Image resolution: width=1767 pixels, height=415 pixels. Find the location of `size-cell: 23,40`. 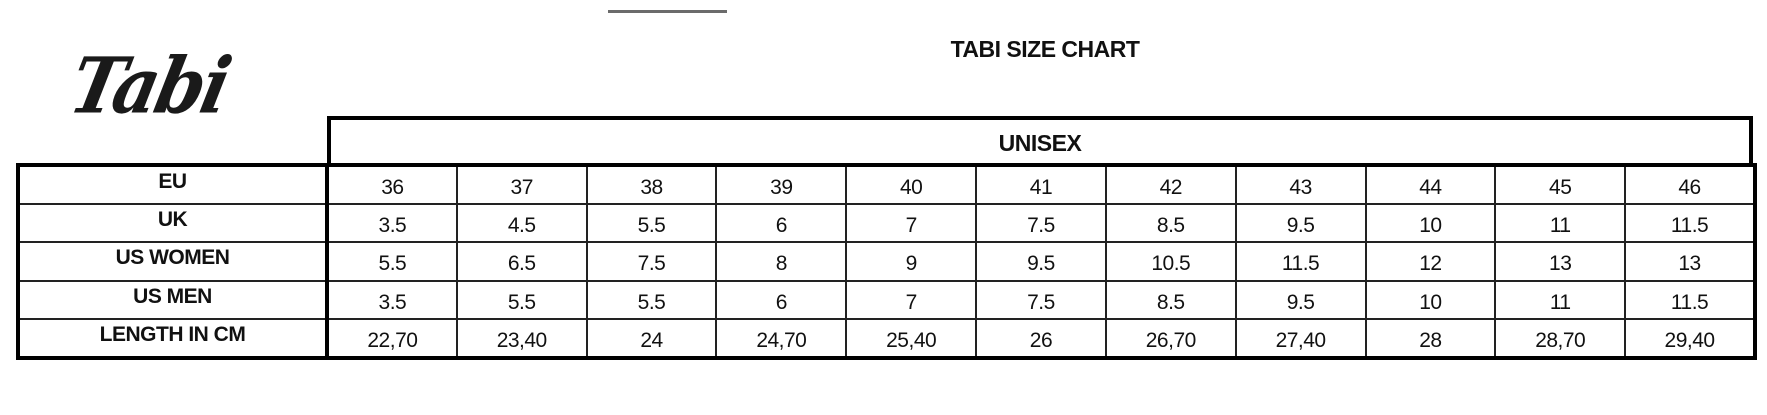

size-cell: 23,40 is located at coordinates (521, 338).